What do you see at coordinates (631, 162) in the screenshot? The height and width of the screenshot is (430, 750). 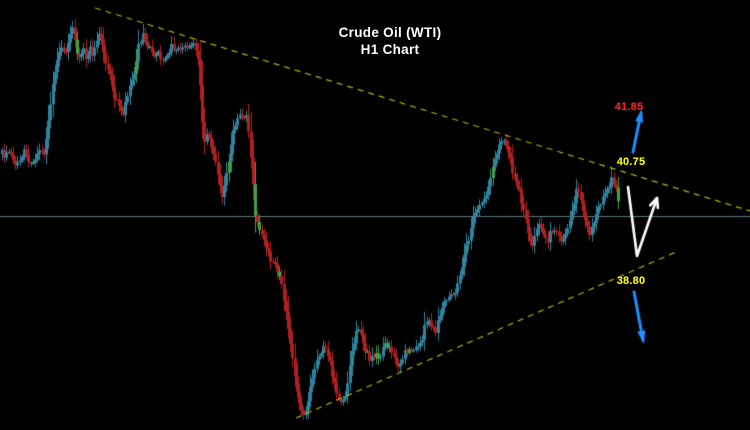 I see `price-label-resistance: 40.75` at bounding box center [631, 162].